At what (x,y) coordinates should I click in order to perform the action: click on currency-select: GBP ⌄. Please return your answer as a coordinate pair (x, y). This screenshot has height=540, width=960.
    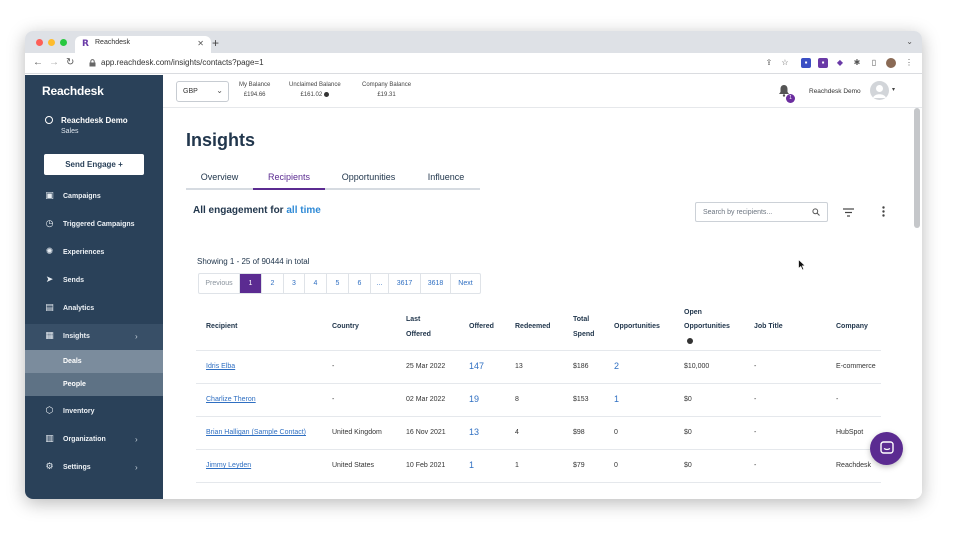
    Looking at the image, I should click on (202, 91).